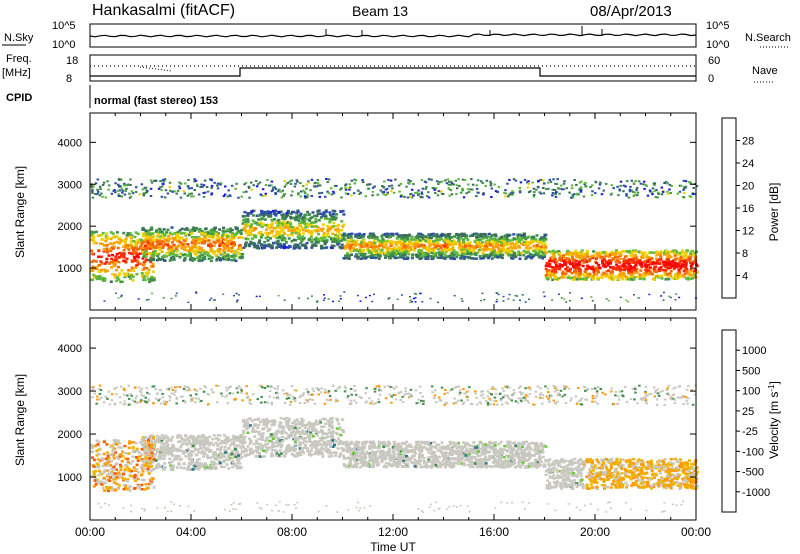 Image resolution: width=800 pixels, height=554 pixels. What do you see at coordinates (748, 142) in the screenshot?
I see `colorbar-tick-label: 28` at bounding box center [748, 142].